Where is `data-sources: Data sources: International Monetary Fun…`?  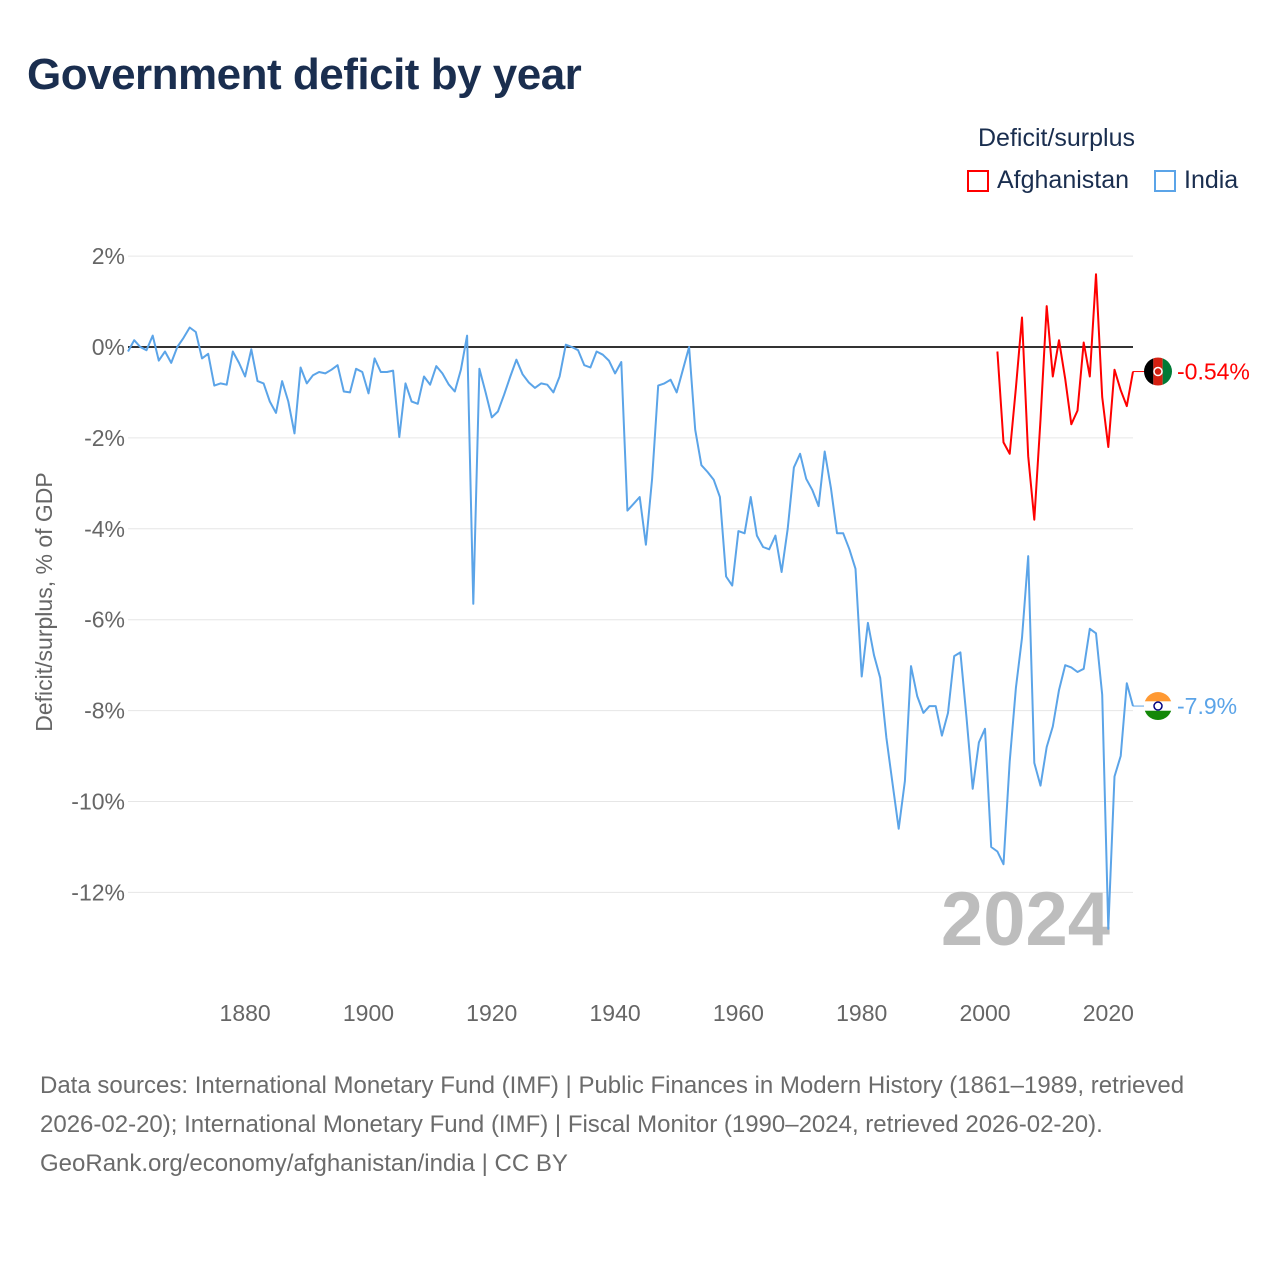
data-sources: Data sources: International Monetary Fun… is located at coordinates (612, 1105).